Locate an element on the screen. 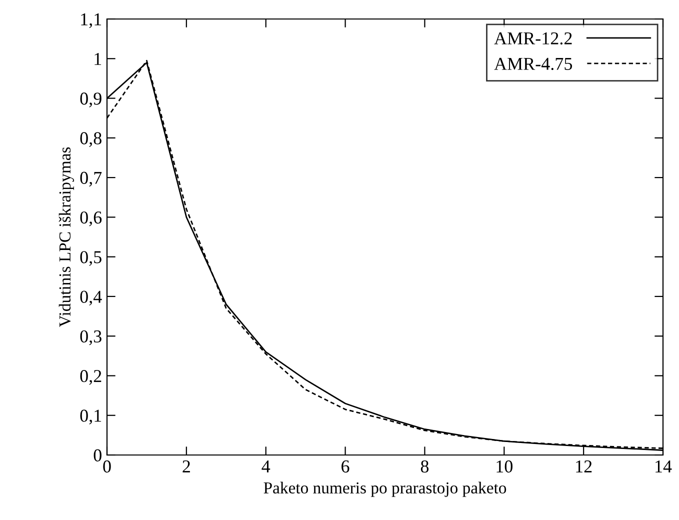  y-tick-label: 1 is located at coordinates (98, 58).